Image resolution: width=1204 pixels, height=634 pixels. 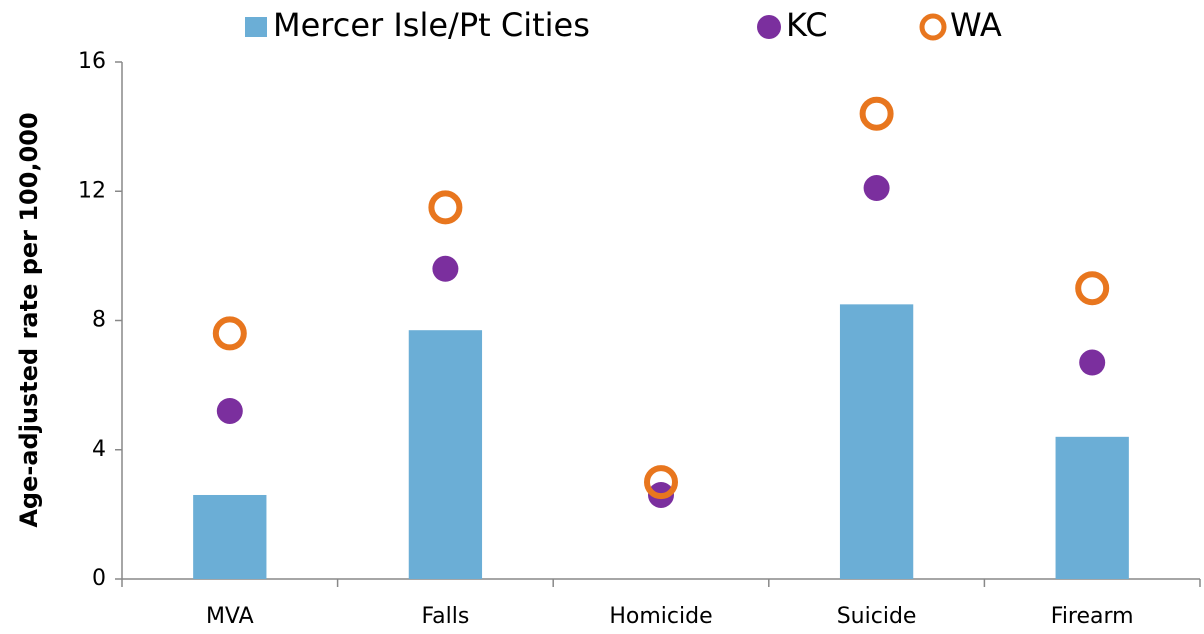 I want to click on x-tick-label: Firearm, so click(x=1092, y=616).